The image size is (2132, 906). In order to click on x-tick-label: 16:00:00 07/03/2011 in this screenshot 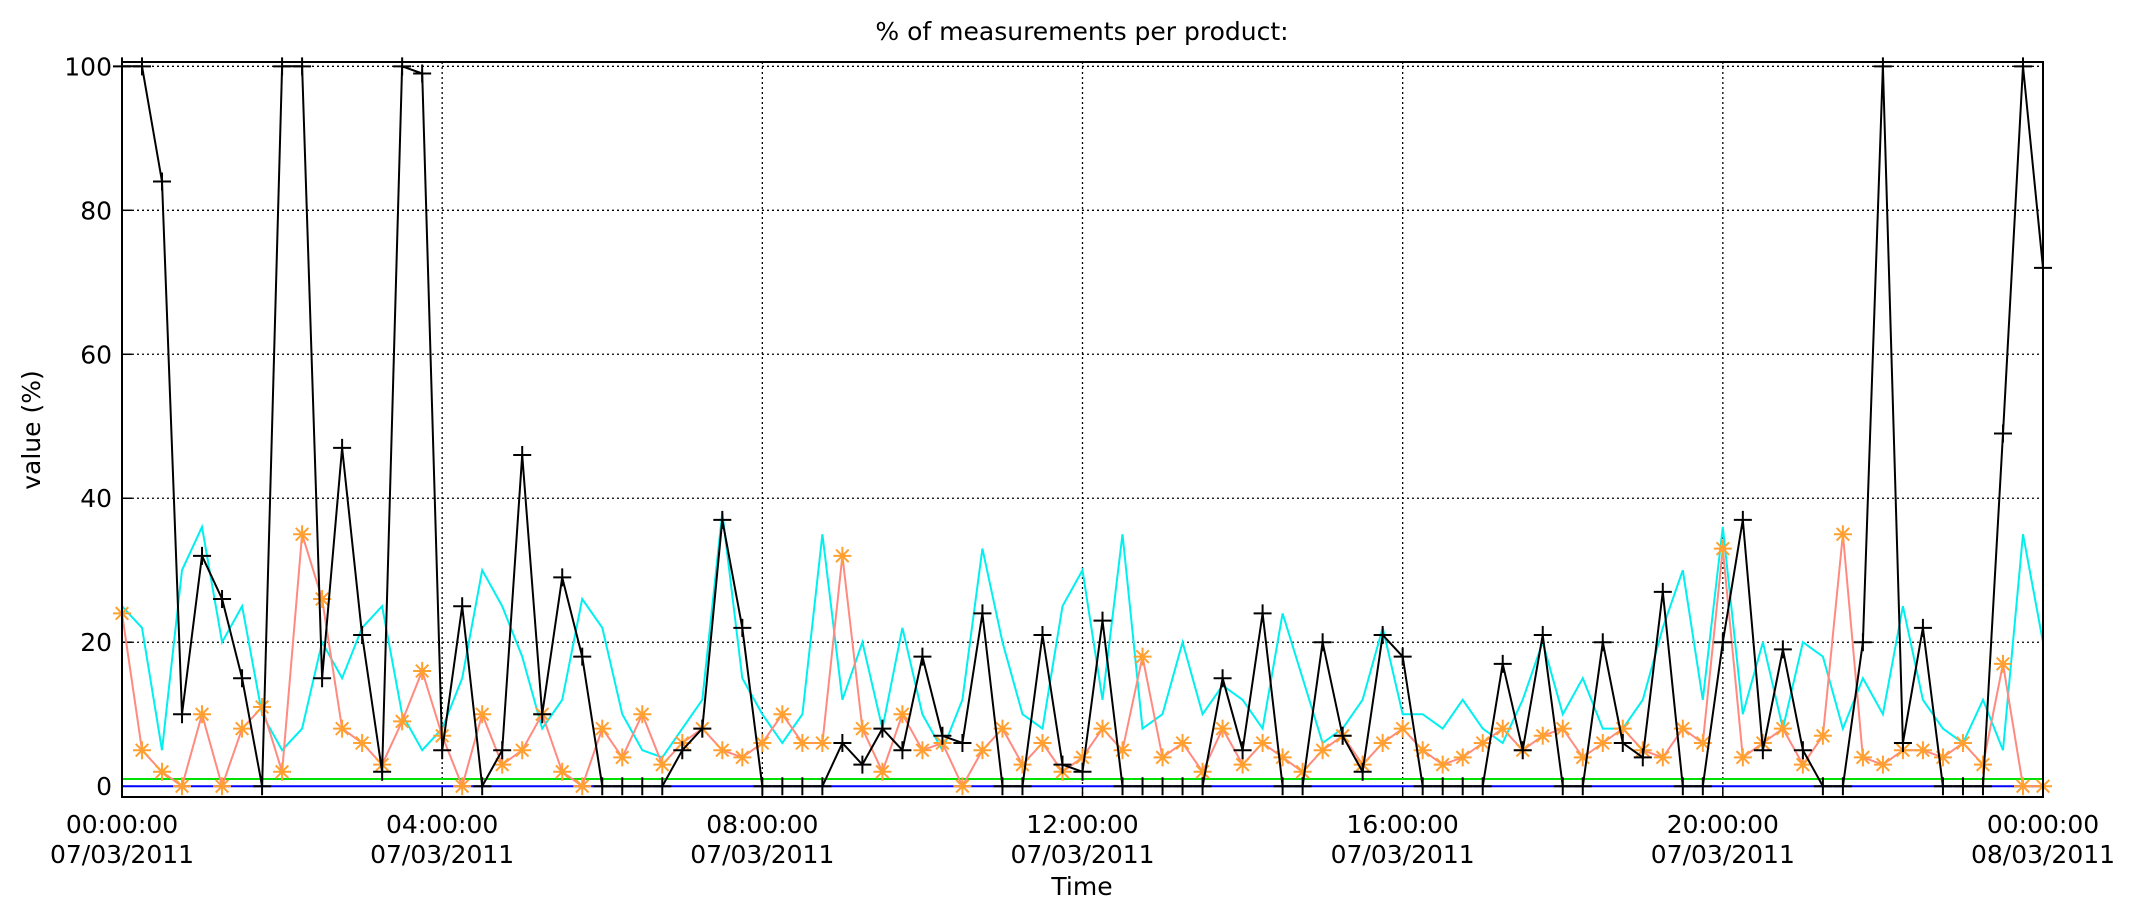, I will do `click(1403, 839)`.